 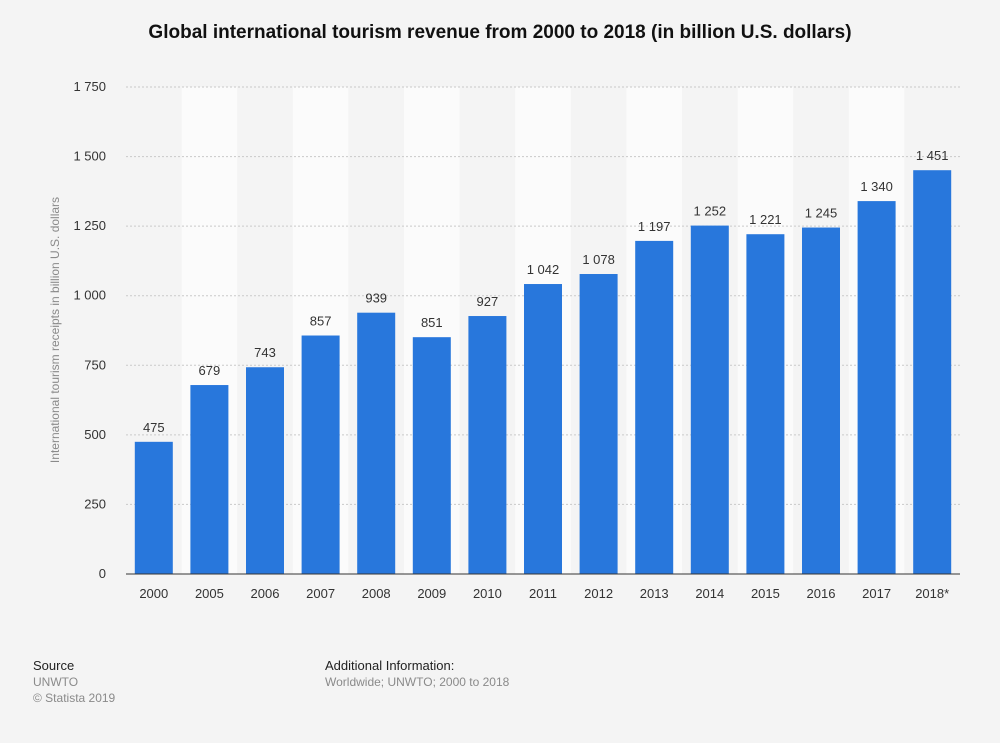 What do you see at coordinates (598, 593) in the screenshot?
I see `x-tick-label: 2012` at bounding box center [598, 593].